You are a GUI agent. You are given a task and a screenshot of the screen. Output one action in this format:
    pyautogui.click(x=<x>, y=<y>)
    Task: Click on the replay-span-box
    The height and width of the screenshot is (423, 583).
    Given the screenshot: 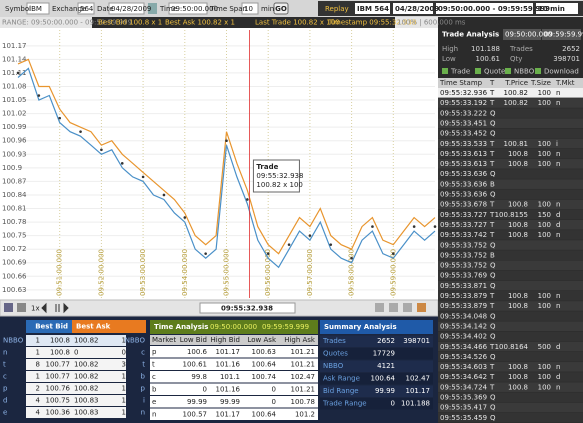 What is the action you would take?
    pyautogui.click(x=557, y=8)
    